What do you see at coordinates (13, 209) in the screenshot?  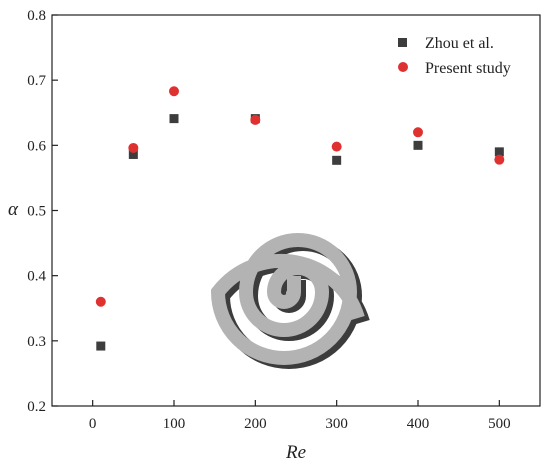 I see `y-axis-title: α` at bounding box center [13, 209].